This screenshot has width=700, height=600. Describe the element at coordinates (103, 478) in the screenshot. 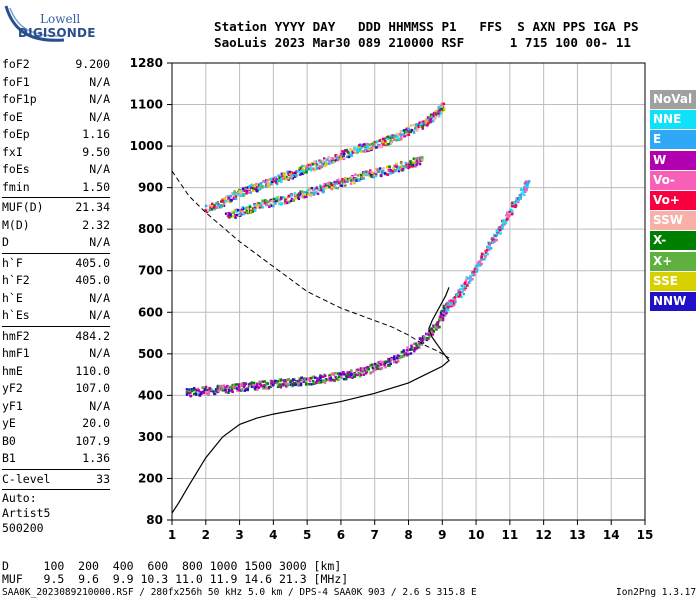

I see `param-value: 33` at that location.